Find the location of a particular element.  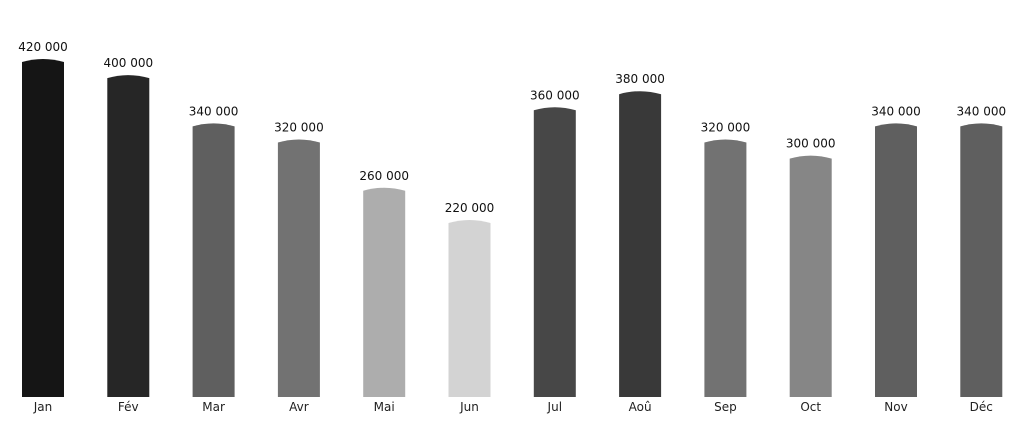

bar-Oct is located at coordinates (810, 276).